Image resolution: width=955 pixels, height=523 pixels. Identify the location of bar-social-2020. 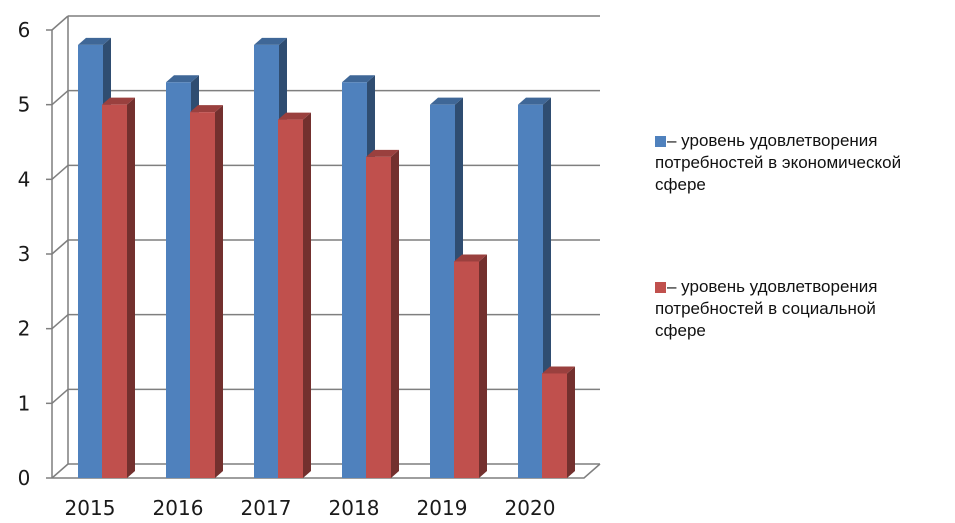
(558, 422).